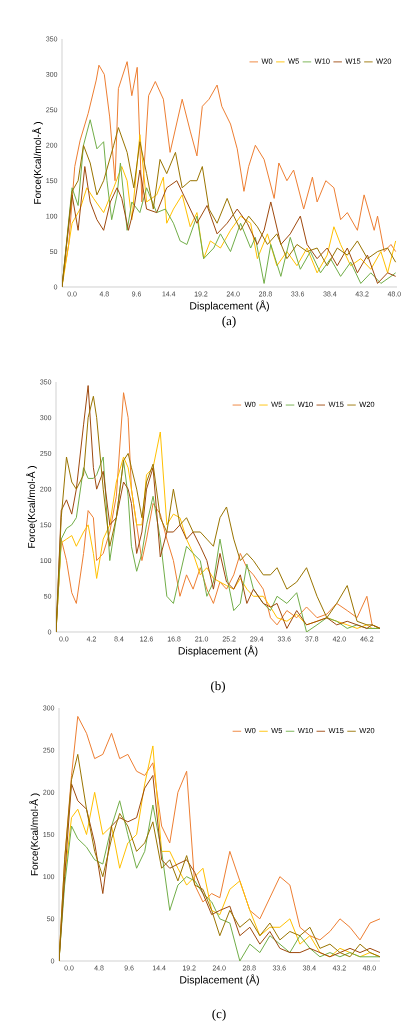 The width and height of the screenshot is (410, 1030). What do you see at coordinates (218, 687) in the screenshot?
I see `text: (b)` at bounding box center [218, 687].